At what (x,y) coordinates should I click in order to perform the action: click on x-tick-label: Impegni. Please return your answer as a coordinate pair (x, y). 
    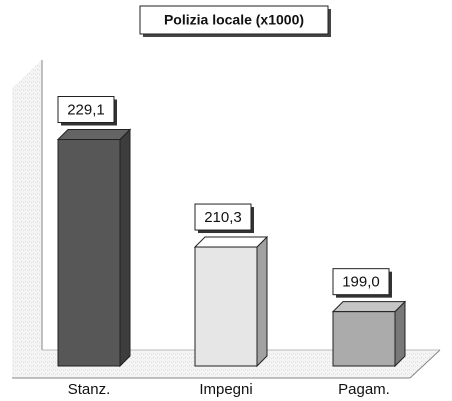
    Looking at the image, I should click on (225, 389).